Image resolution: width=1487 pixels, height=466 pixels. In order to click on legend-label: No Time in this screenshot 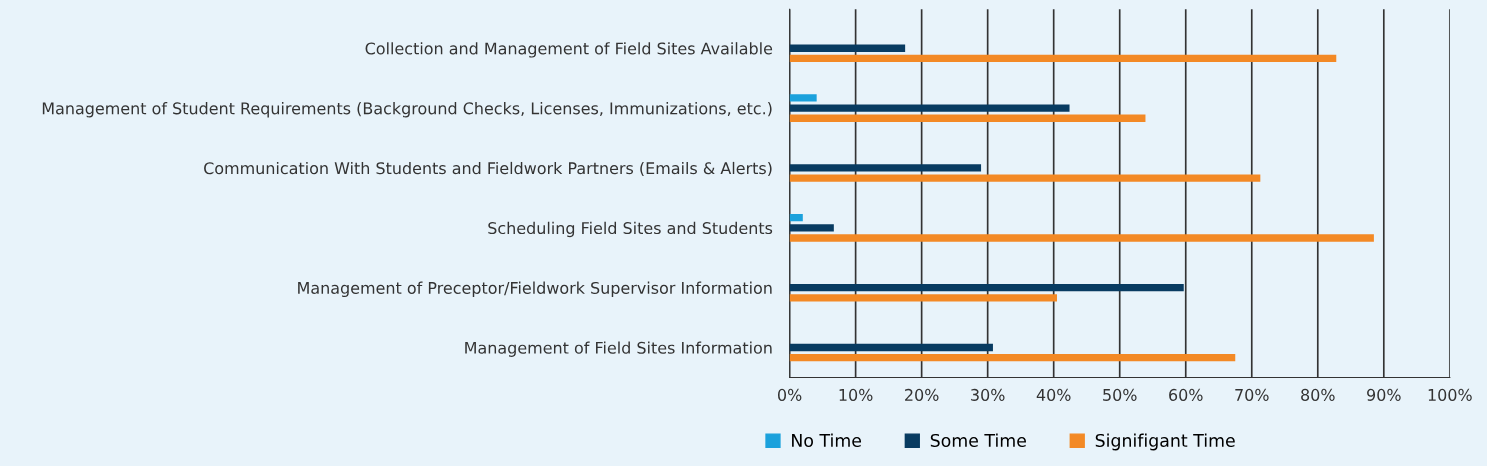, I will do `click(827, 440)`.